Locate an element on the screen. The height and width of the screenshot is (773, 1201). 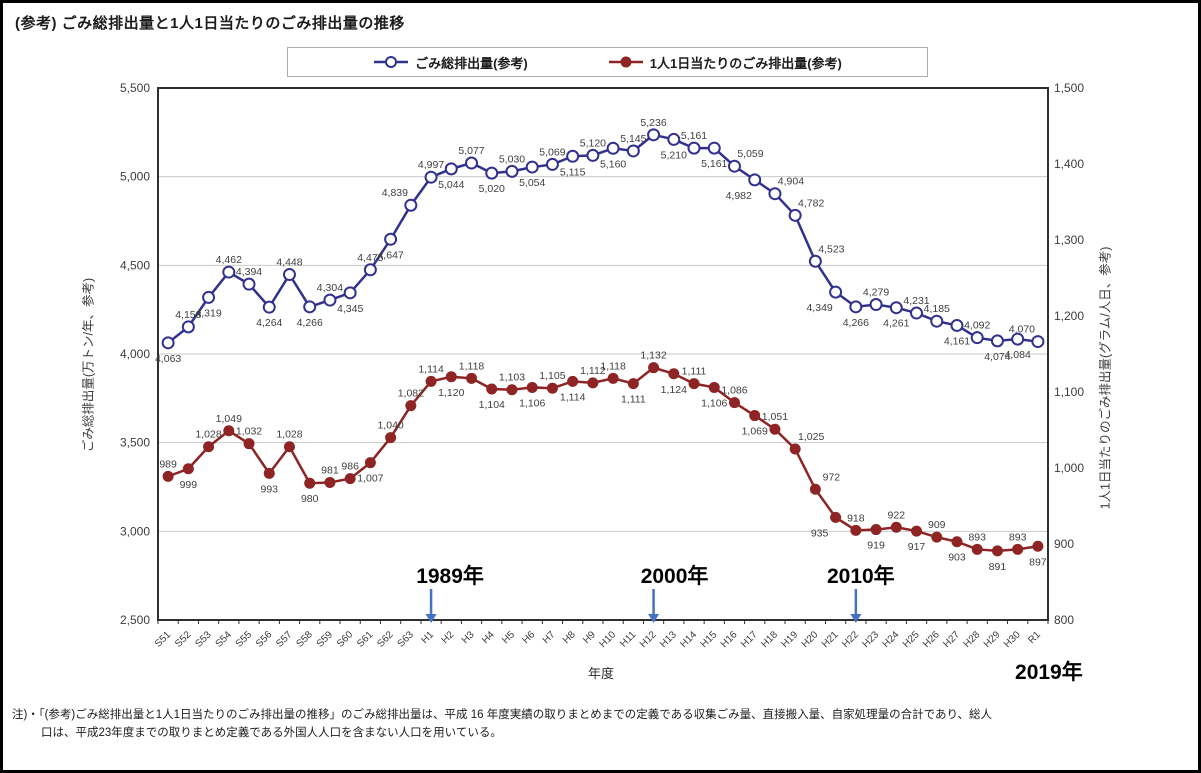
svg-text: 922 is located at coordinates (897, 515).